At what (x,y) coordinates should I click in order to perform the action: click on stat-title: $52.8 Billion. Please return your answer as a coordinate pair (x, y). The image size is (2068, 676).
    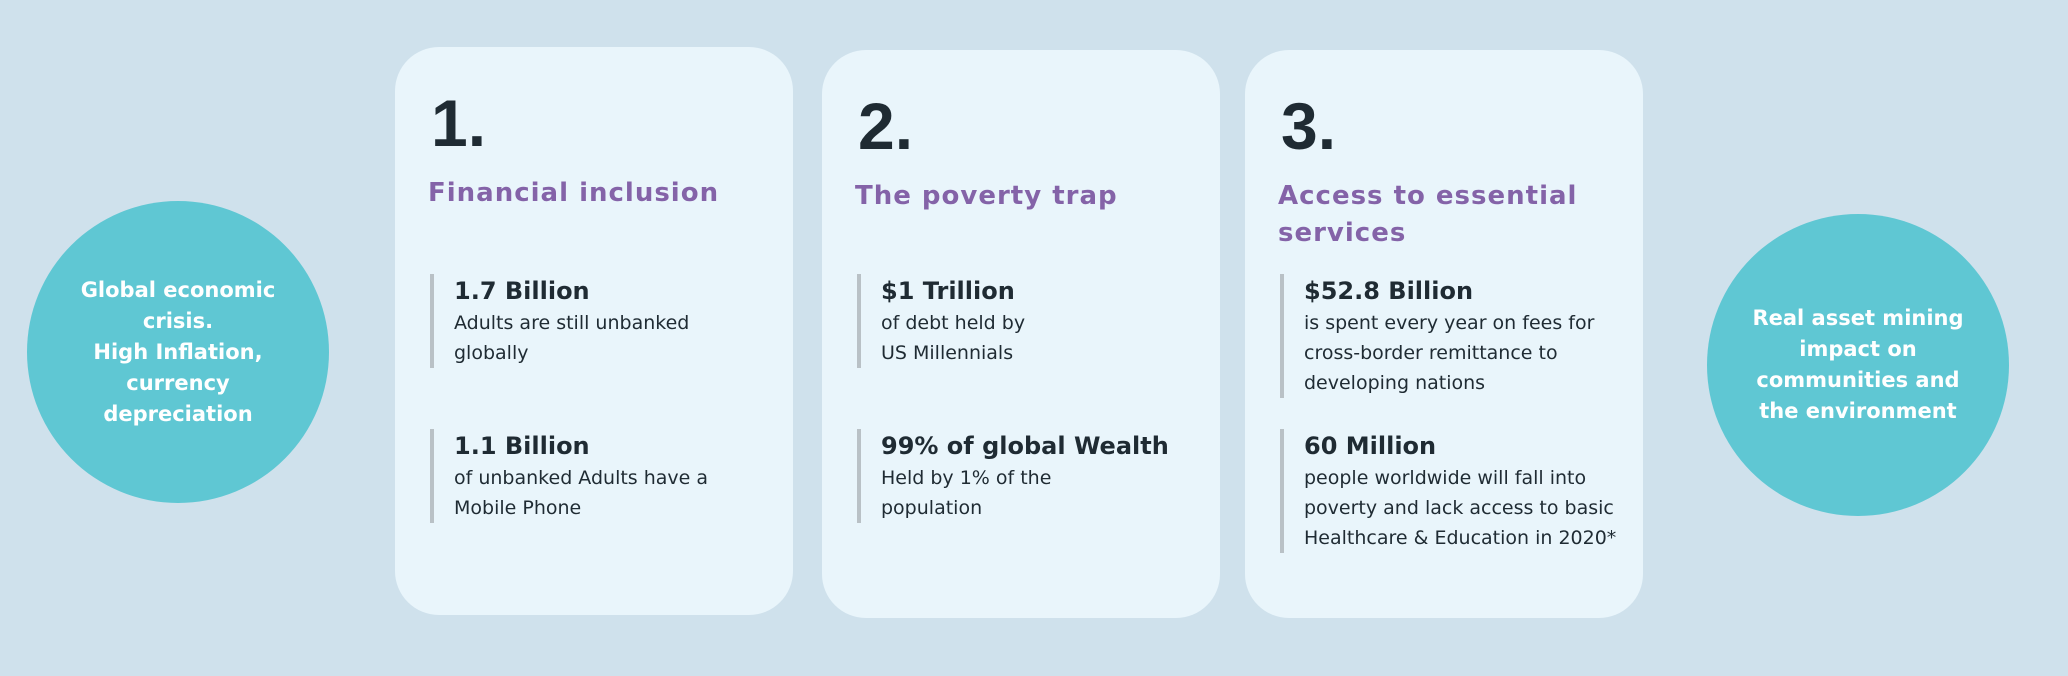
    Looking at the image, I should click on (1389, 291).